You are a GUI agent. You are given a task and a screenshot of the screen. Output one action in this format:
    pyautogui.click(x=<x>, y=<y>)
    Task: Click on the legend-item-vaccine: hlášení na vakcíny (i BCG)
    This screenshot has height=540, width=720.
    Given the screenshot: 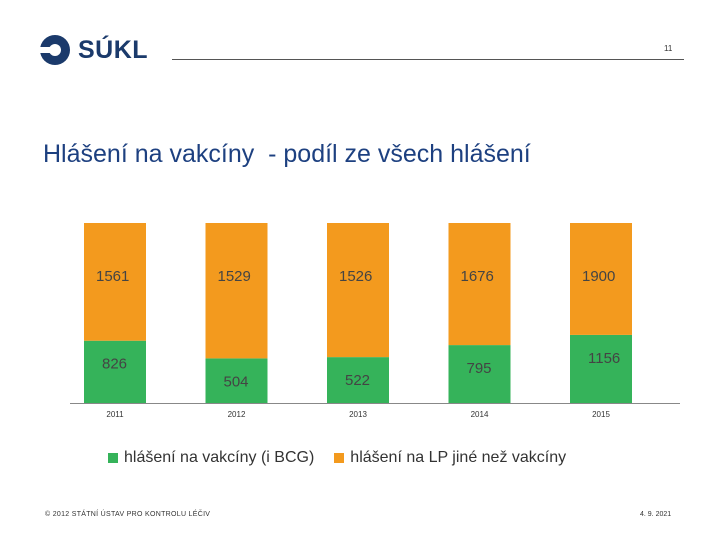 What is the action you would take?
    pyautogui.click(x=211, y=458)
    